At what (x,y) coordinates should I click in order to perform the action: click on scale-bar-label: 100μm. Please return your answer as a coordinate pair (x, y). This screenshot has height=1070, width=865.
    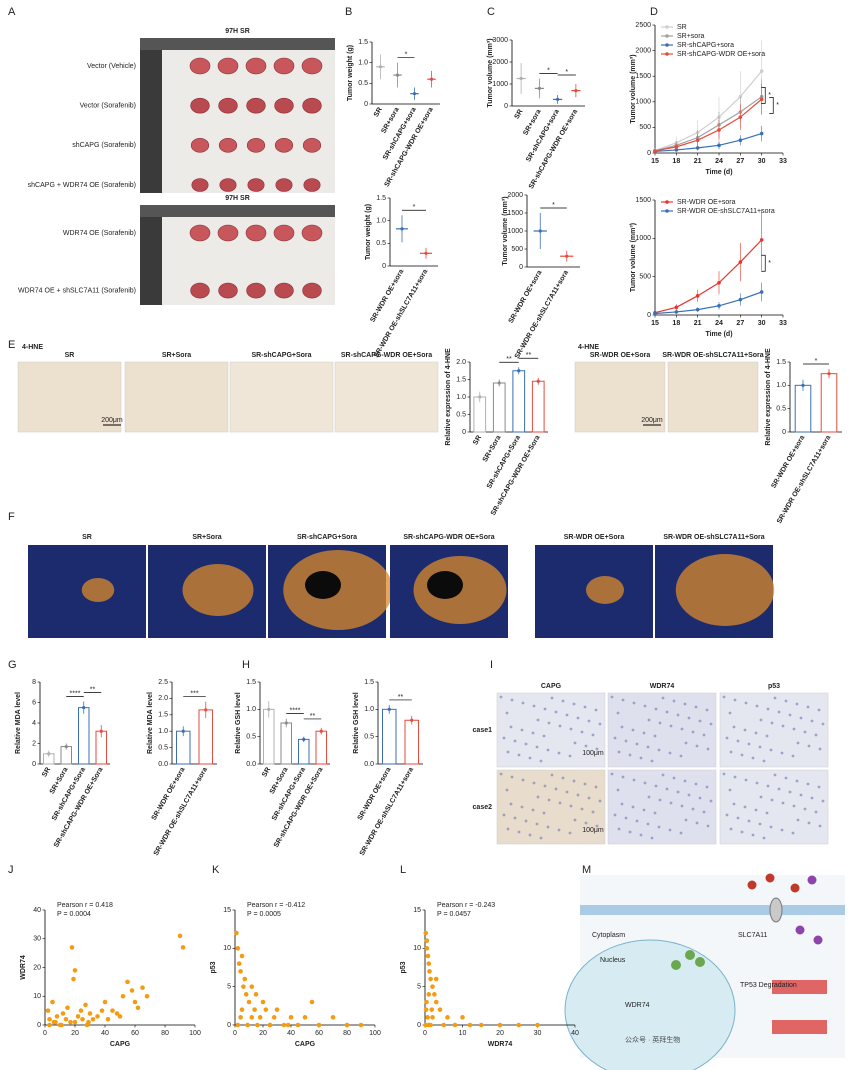
    Looking at the image, I should click on (593, 753).